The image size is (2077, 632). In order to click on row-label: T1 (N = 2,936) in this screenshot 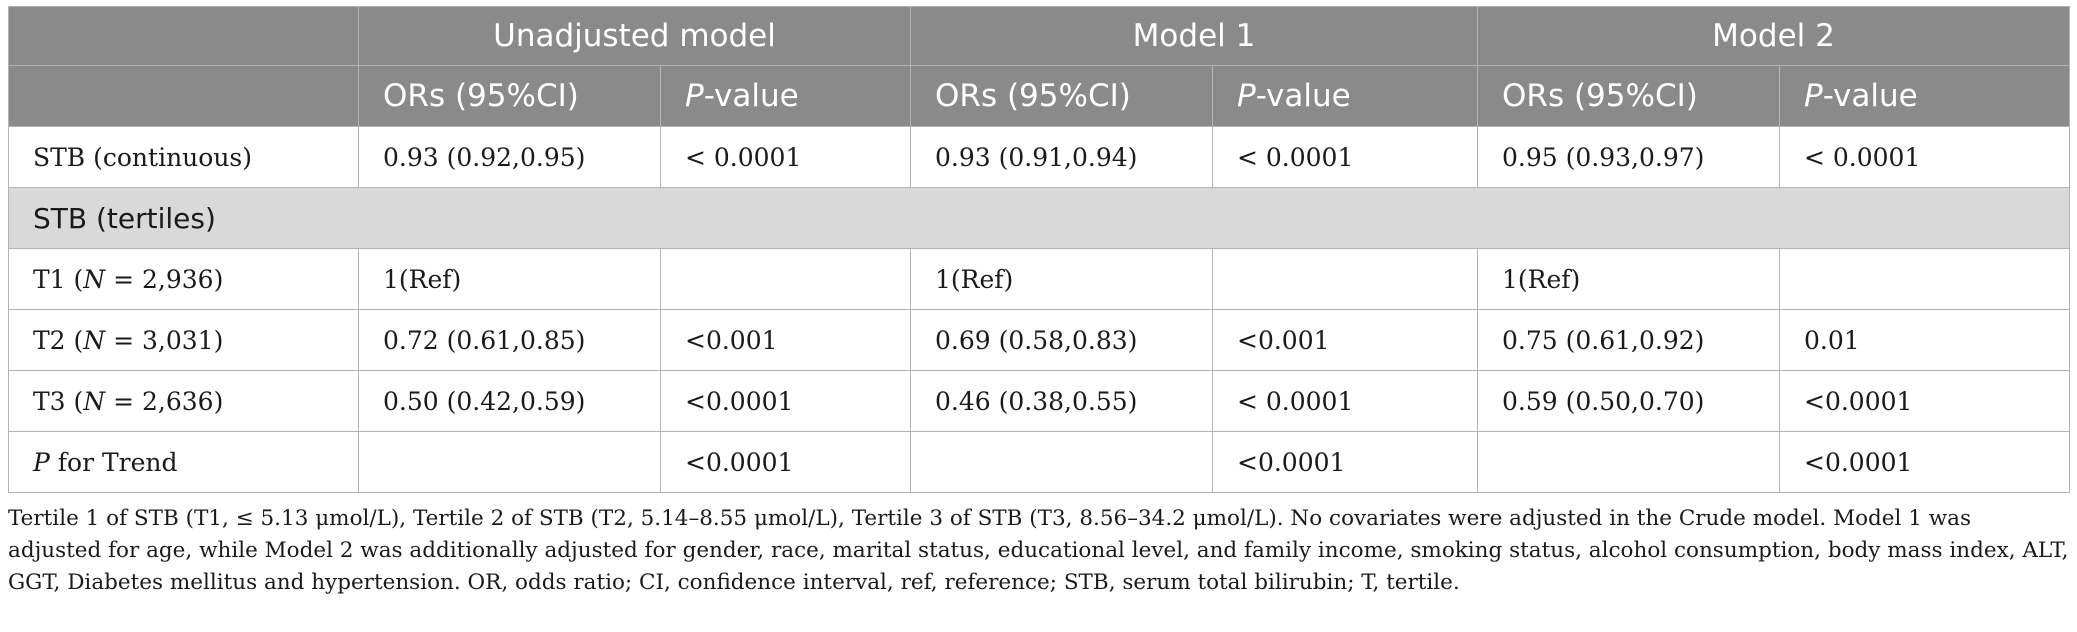, I will do `click(183, 279)`.